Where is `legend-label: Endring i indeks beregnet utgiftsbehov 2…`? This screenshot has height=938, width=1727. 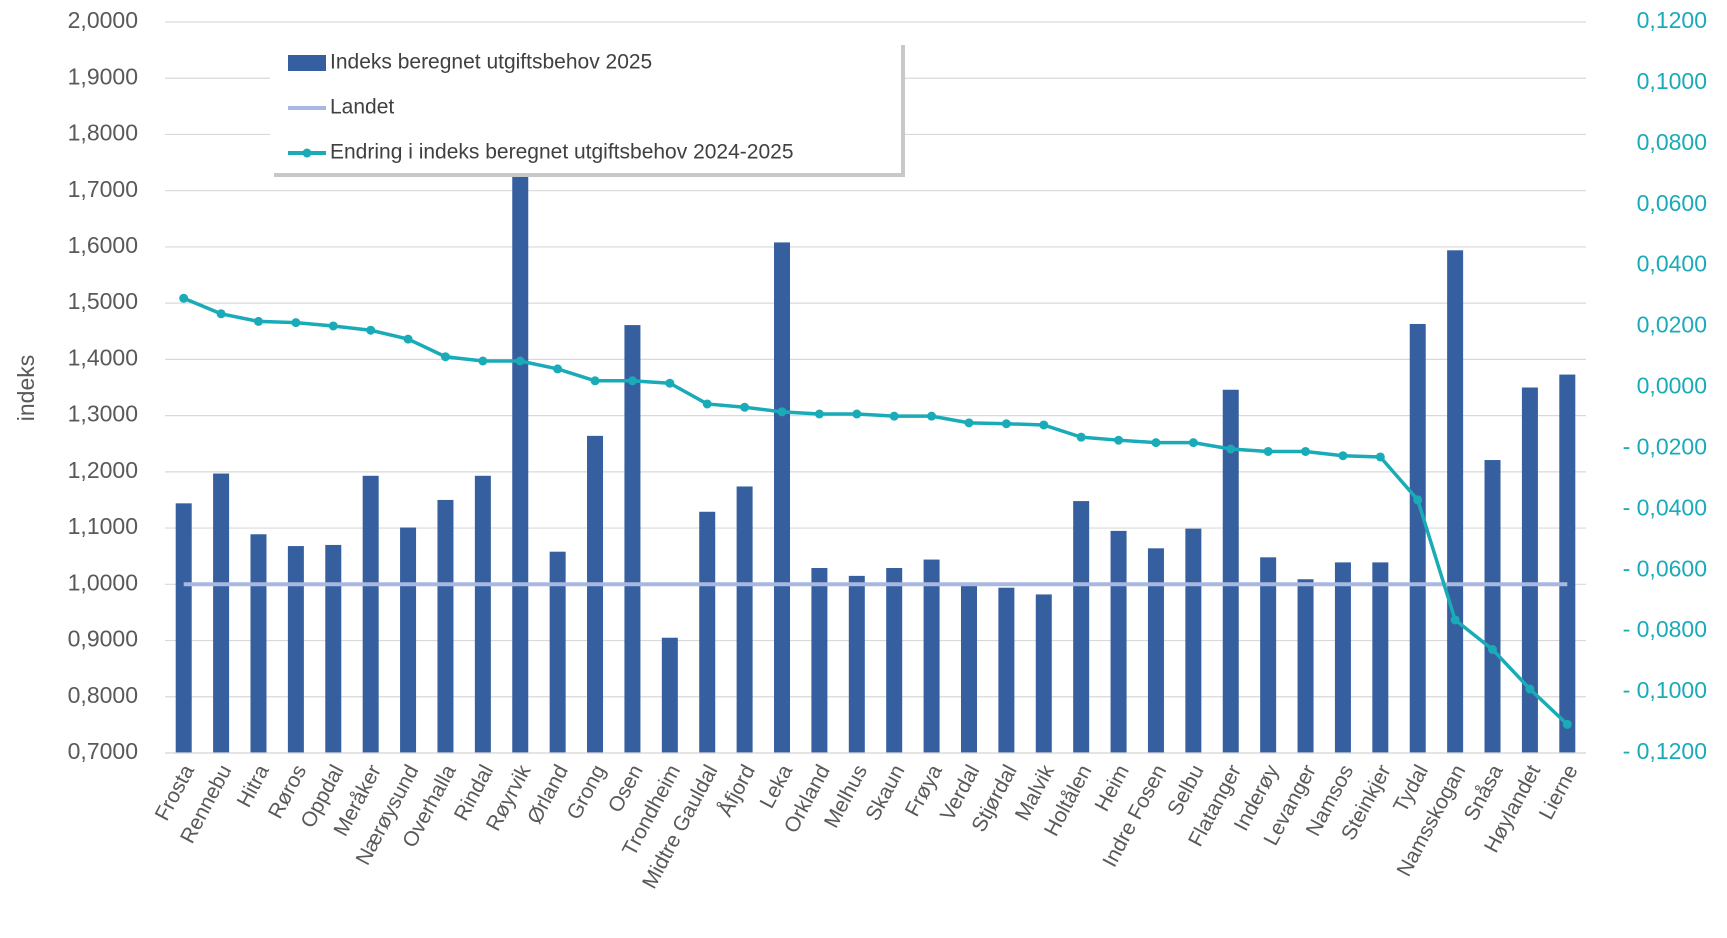 legend-label: Endring i indeks beregnet utgiftsbehov 2… is located at coordinates (562, 152).